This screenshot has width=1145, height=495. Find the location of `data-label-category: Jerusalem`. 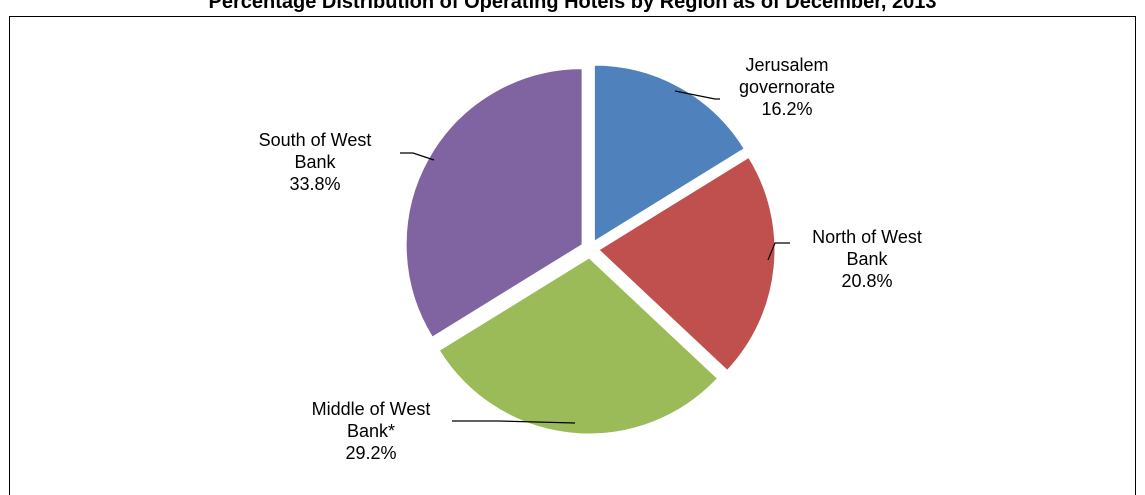

data-label-category: Jerusalem is located at coordinates (786, 65).